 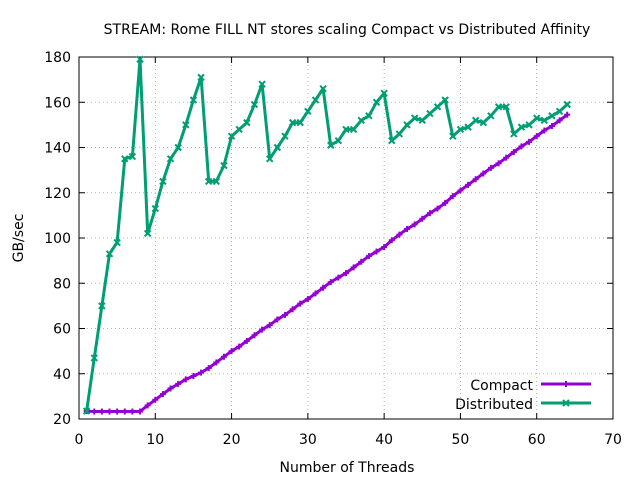 I want to click on legend-marker-symbol-distributed, so click(x=566, y=403).